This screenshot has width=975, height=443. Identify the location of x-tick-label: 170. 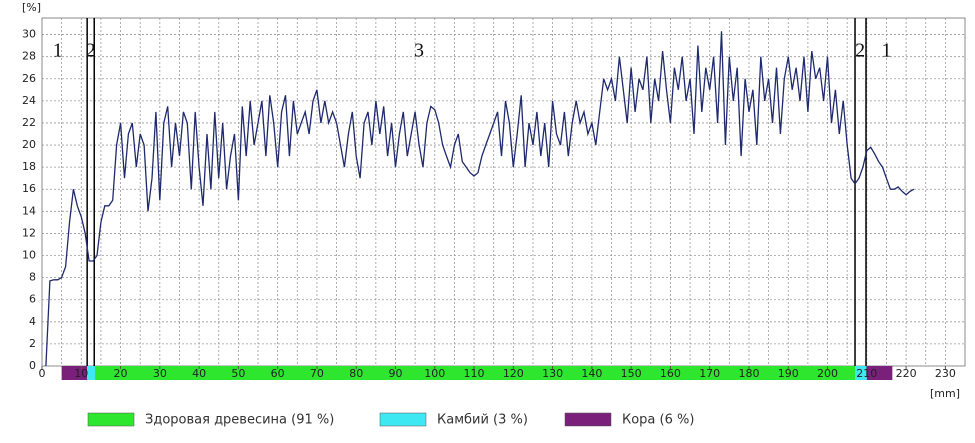
(709, 373).